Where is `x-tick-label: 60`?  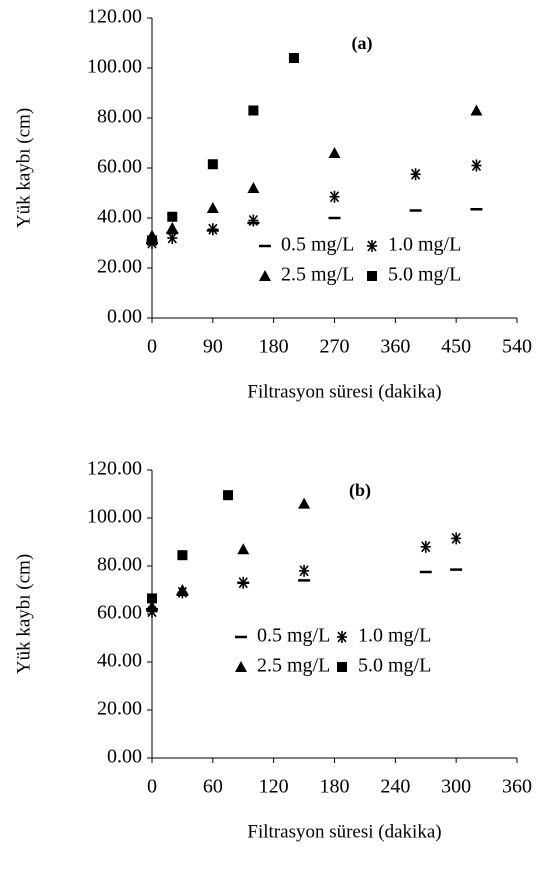
x-tick-label: 60 is located at coordinates (213, 787).